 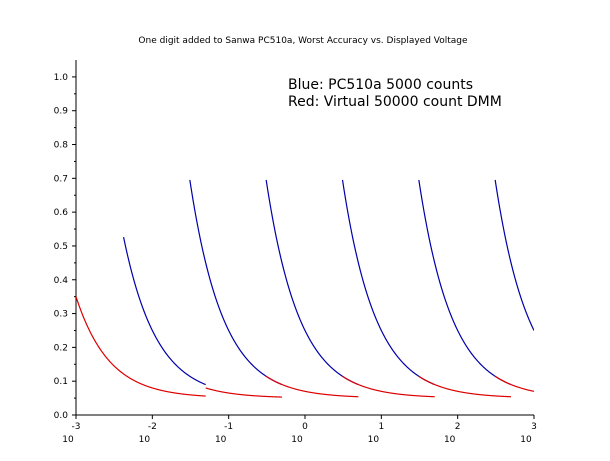 I want to click on y-tick-label: 0.6, so click(x=61, y=213).